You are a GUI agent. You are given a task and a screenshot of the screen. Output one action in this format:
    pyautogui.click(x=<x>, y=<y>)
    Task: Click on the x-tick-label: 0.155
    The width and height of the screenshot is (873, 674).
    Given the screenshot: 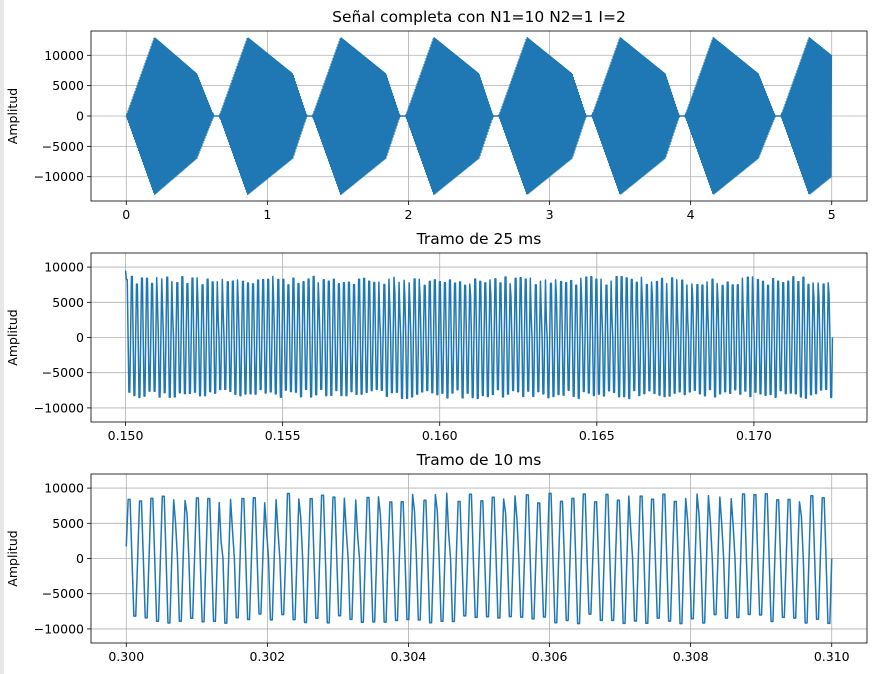 What is the action you would take?
    pyautogui.click(x=283, y=435)
    